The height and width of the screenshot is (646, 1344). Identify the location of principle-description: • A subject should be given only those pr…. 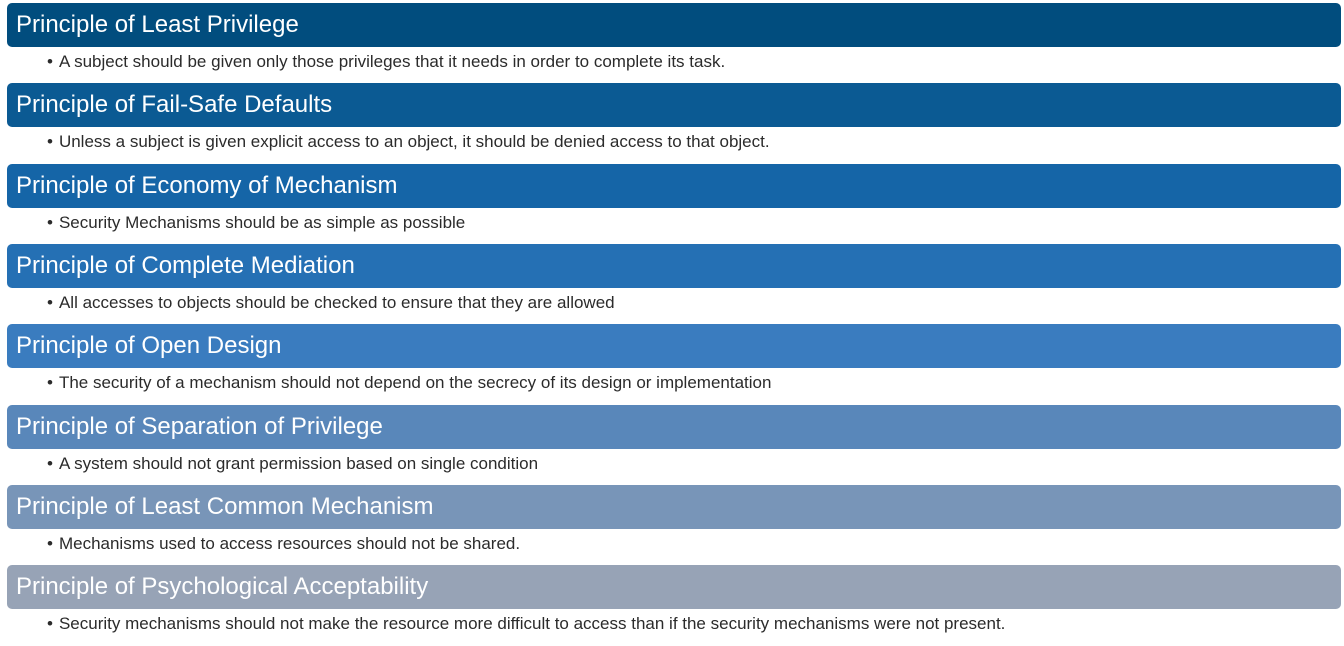
(674, 65).